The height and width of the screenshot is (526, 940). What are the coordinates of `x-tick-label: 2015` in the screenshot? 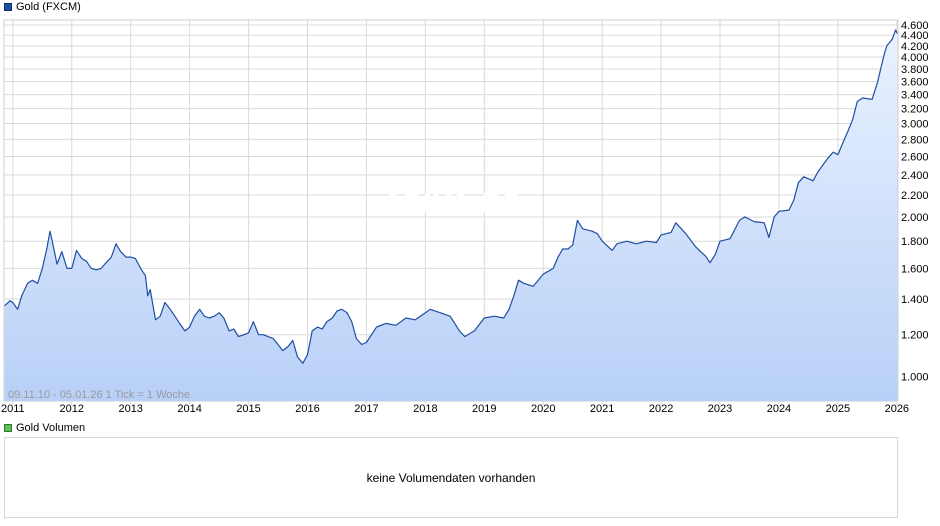 It's located at (248, 409).